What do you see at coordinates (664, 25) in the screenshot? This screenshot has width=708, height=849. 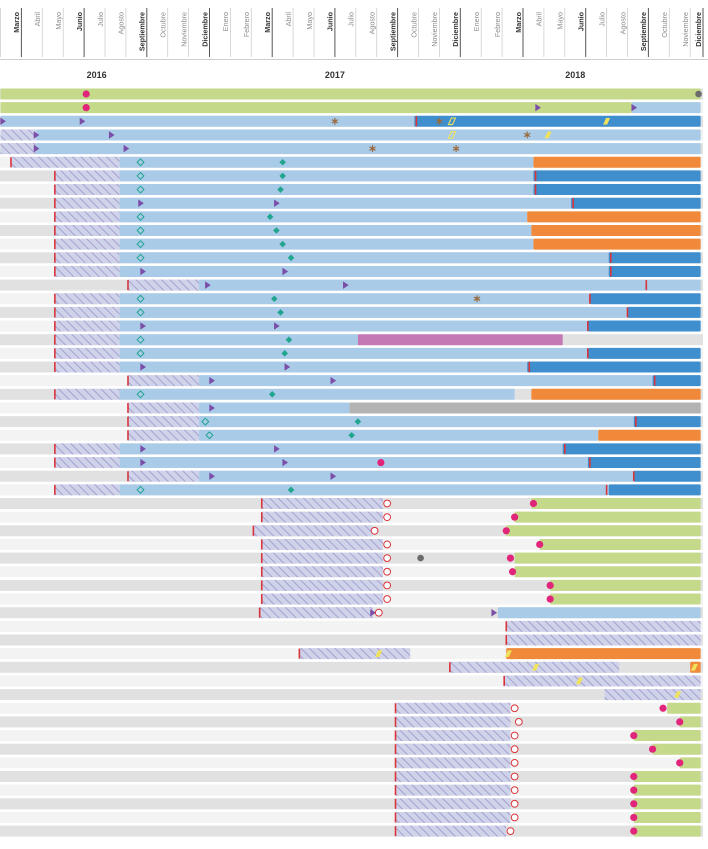 I see `month-label: Octubre` at bounding box center [664, 25].